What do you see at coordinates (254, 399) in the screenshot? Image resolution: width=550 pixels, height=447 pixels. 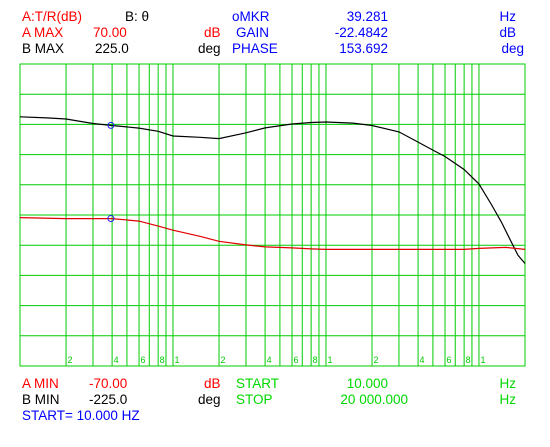 I see `stop-label: STOP` at bounding box center [254, 399].